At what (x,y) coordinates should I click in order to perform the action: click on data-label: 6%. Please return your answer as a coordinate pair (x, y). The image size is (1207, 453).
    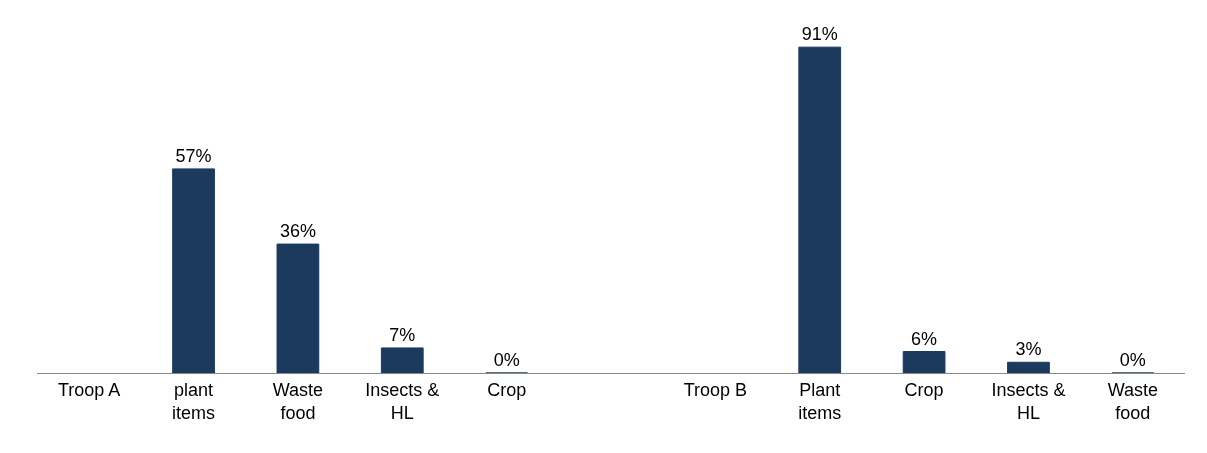
    Looking at the image, I should click on (924, 338).